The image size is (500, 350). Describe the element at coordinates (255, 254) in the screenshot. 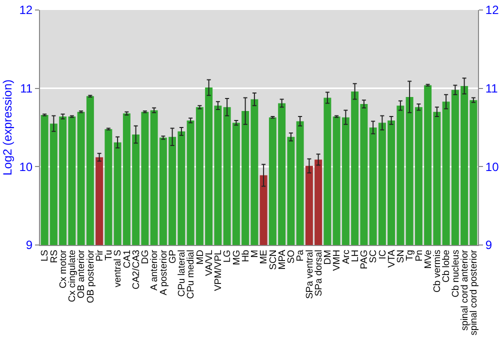

I see `x-tick-label: M` at that location.